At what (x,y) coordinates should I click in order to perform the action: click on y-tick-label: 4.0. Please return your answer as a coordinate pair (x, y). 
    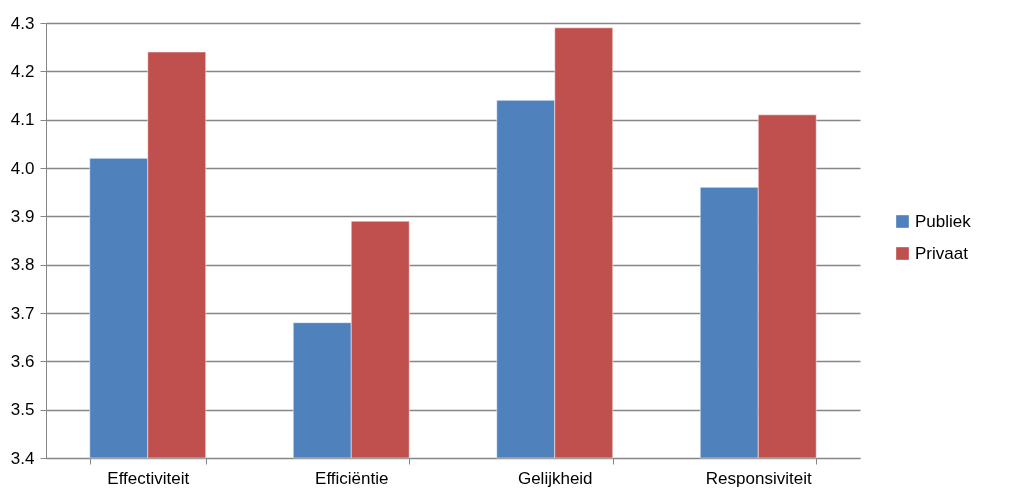
    Looking at the image, I should click on (22, 168).